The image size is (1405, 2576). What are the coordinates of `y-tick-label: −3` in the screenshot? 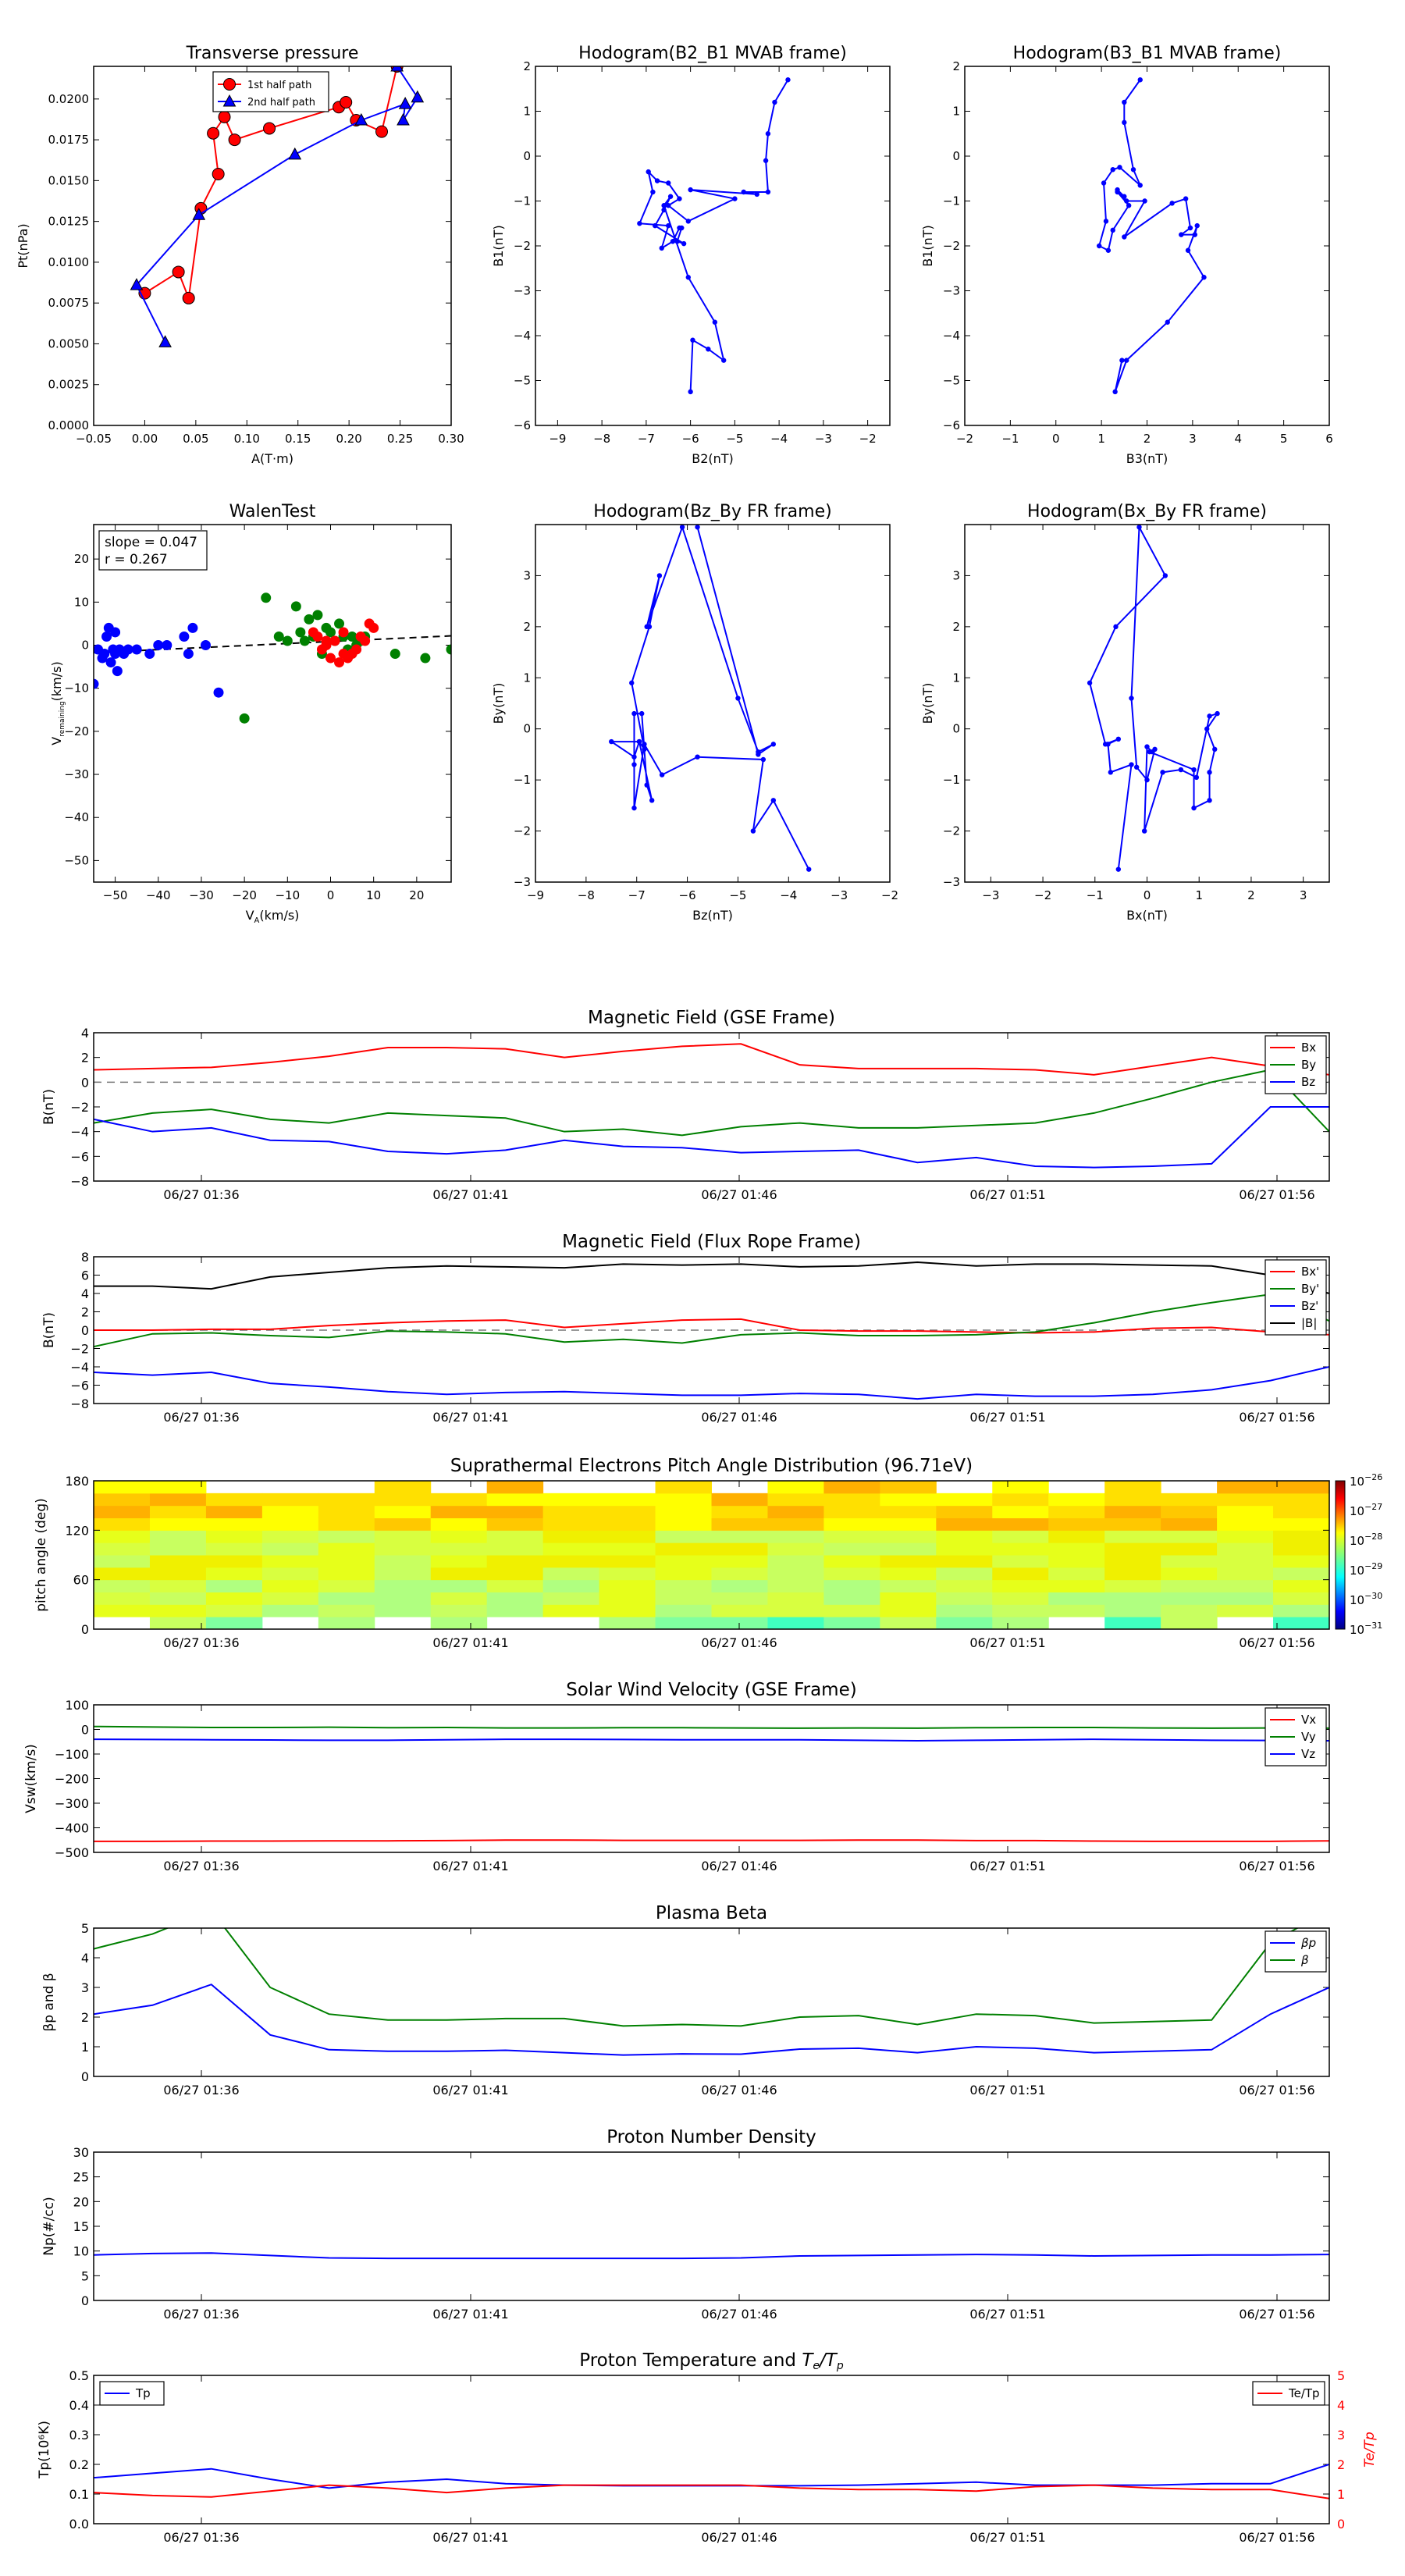 It's located at (522, 291).